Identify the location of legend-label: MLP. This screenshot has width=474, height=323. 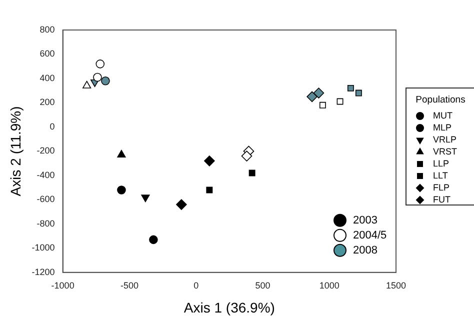
(442, 127).